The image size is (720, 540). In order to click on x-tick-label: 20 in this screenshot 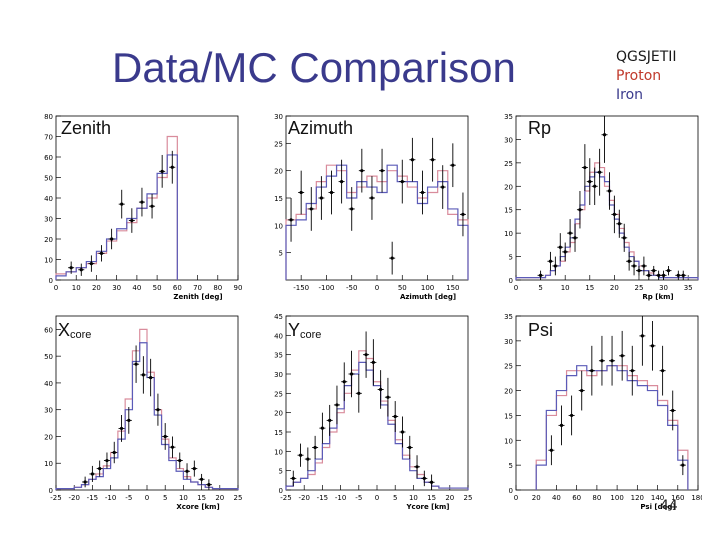, I will do `click(96, 288)`.